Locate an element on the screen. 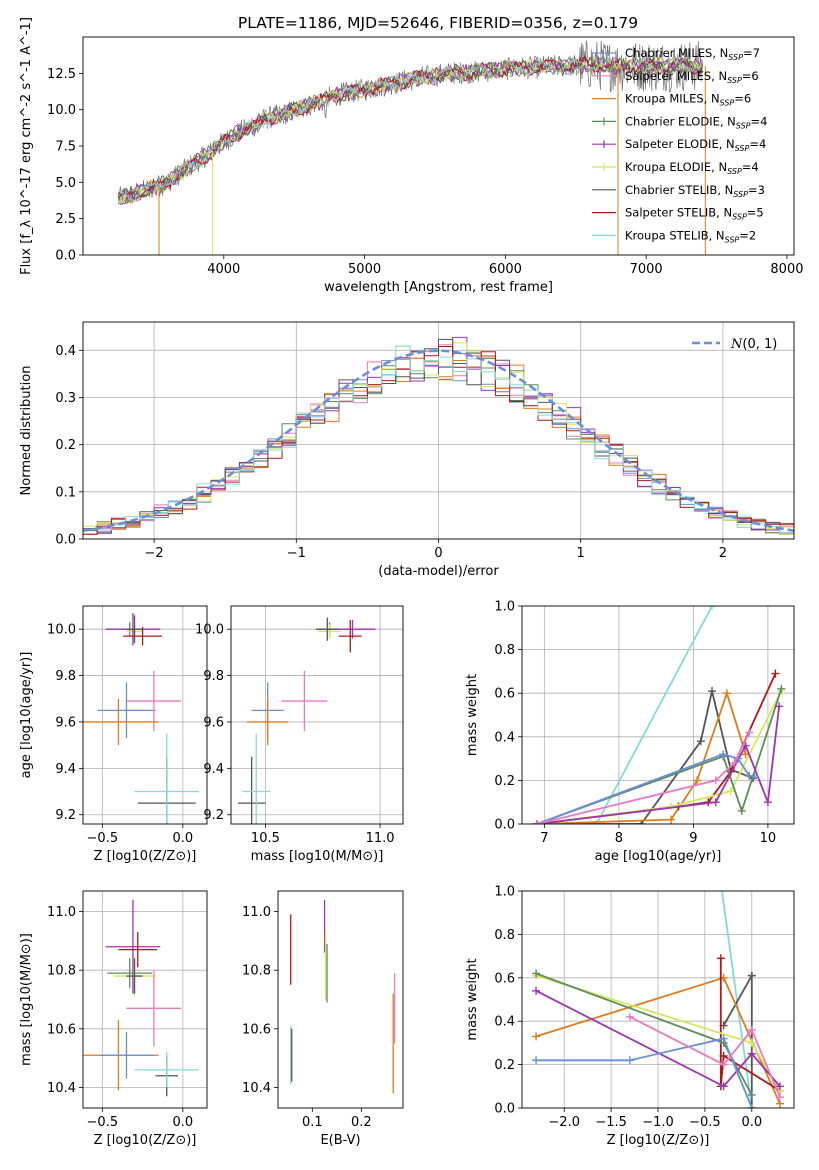 The image size is (819, 1170). y-tick-label: 10.6 is located at coordinates (61, 1029).